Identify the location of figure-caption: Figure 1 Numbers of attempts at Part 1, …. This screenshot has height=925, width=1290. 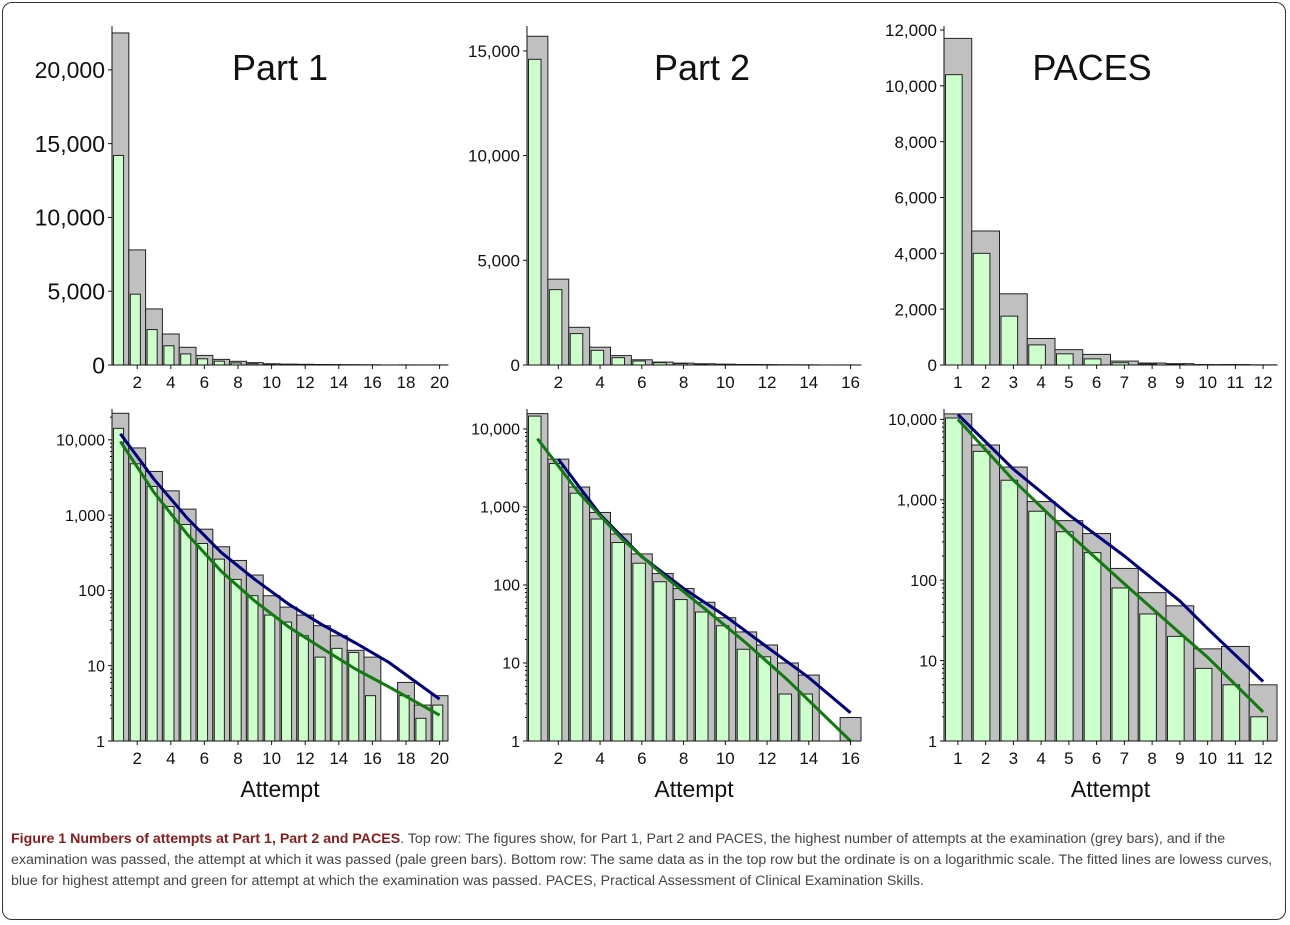
(645, 860).